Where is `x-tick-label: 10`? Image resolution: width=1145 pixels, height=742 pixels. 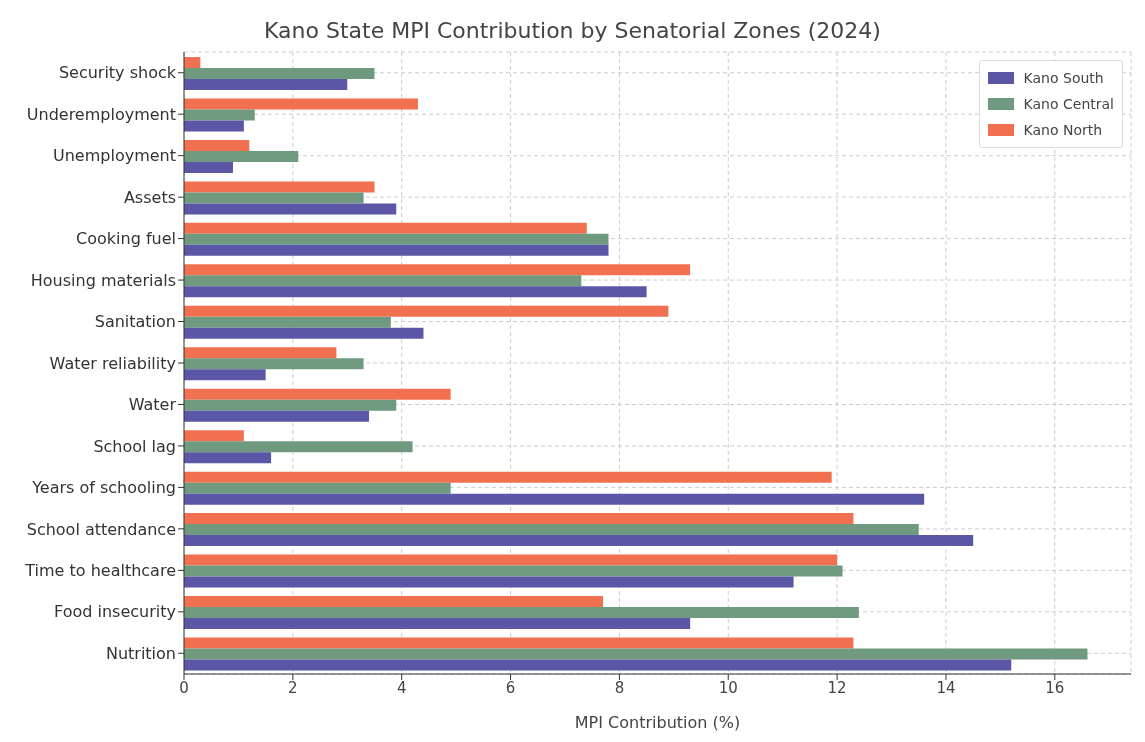
x-tick-label: 10 is located at coordinates (728, 687).